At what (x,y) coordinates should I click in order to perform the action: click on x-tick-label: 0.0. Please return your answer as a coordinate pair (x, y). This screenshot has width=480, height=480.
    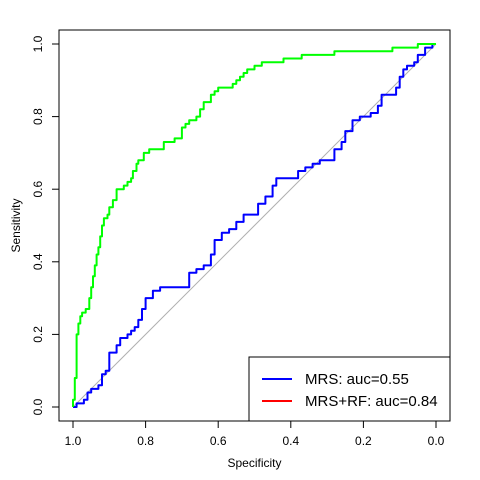
    Looking at the image, I should click on (436, 441).